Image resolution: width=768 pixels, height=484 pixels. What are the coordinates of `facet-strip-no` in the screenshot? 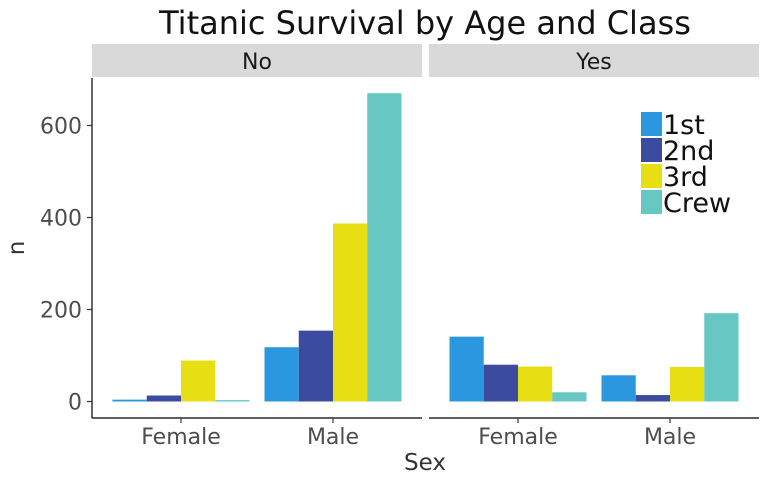 It's located at (257, 60).